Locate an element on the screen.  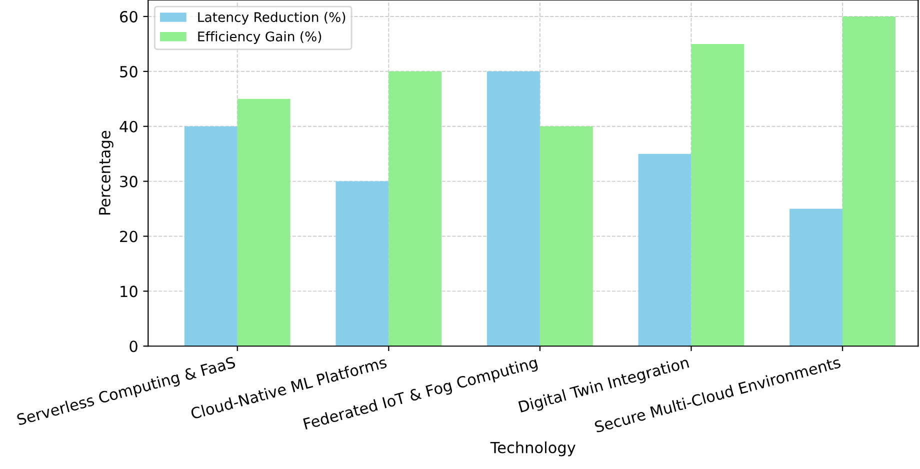
legend-label: Latency Reduction (%) is located at coordinates (272, 18).